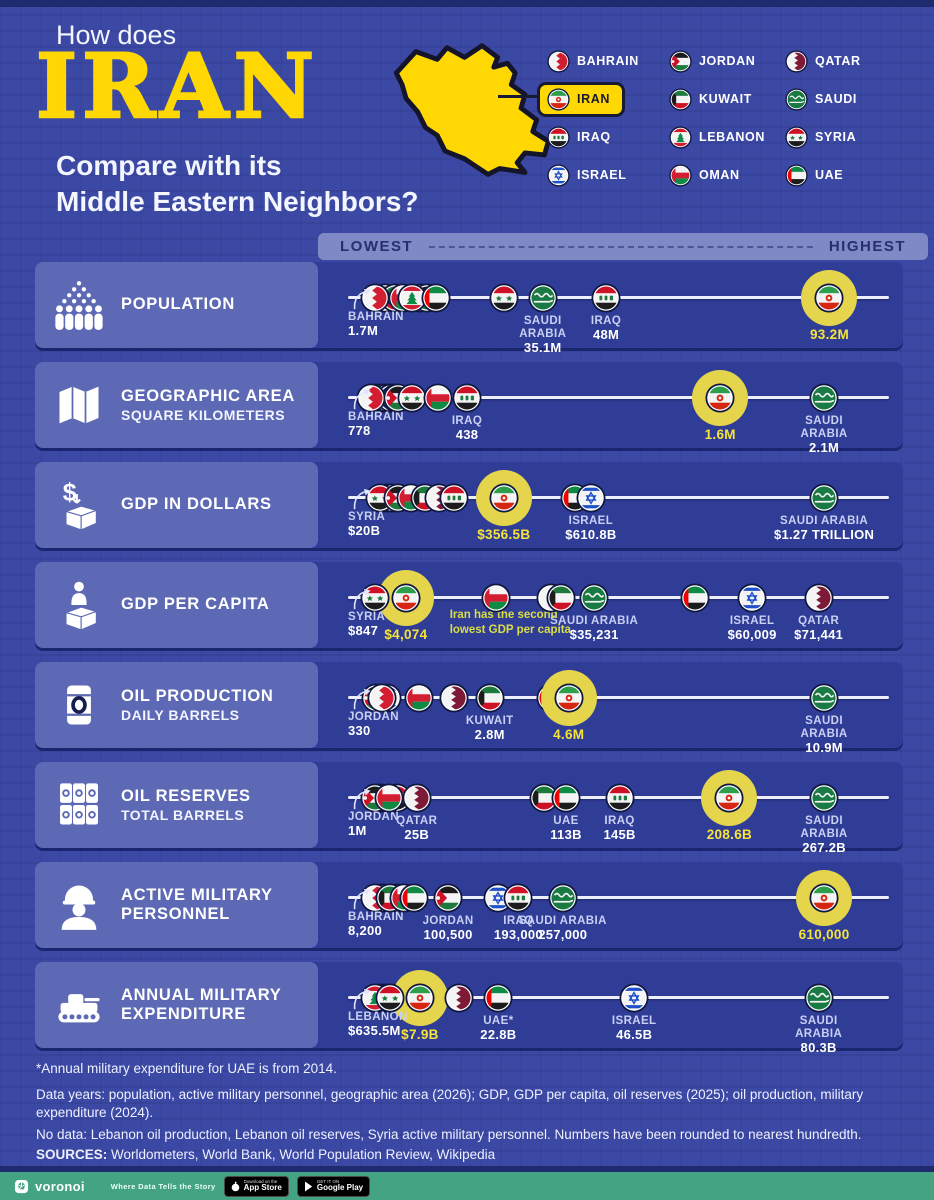 The width and height of the screenshot is (934, 1200). I want to click on legend-item-iraq: IRAQ, so click(608, 137).